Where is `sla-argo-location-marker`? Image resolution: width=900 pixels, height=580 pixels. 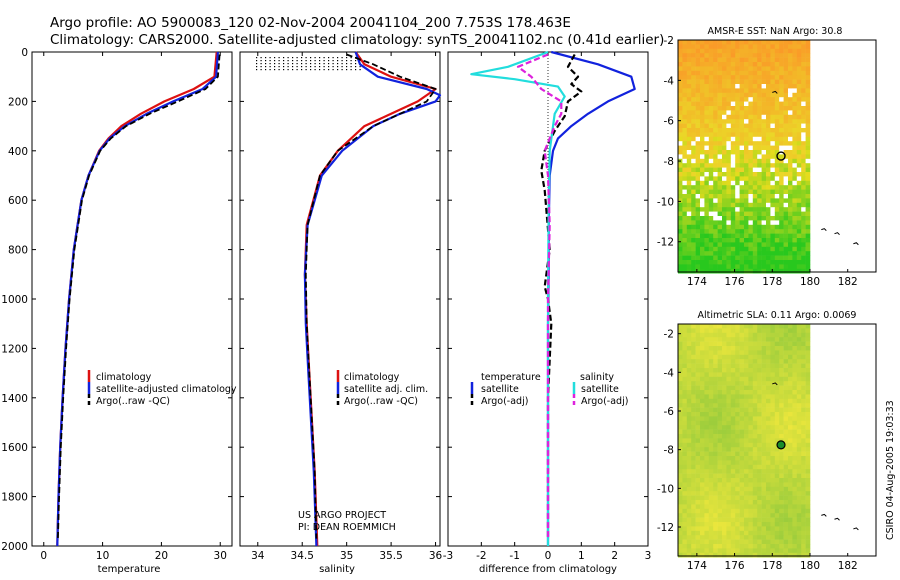
sla-argo-location-marker is located at coordinates (781, 445).